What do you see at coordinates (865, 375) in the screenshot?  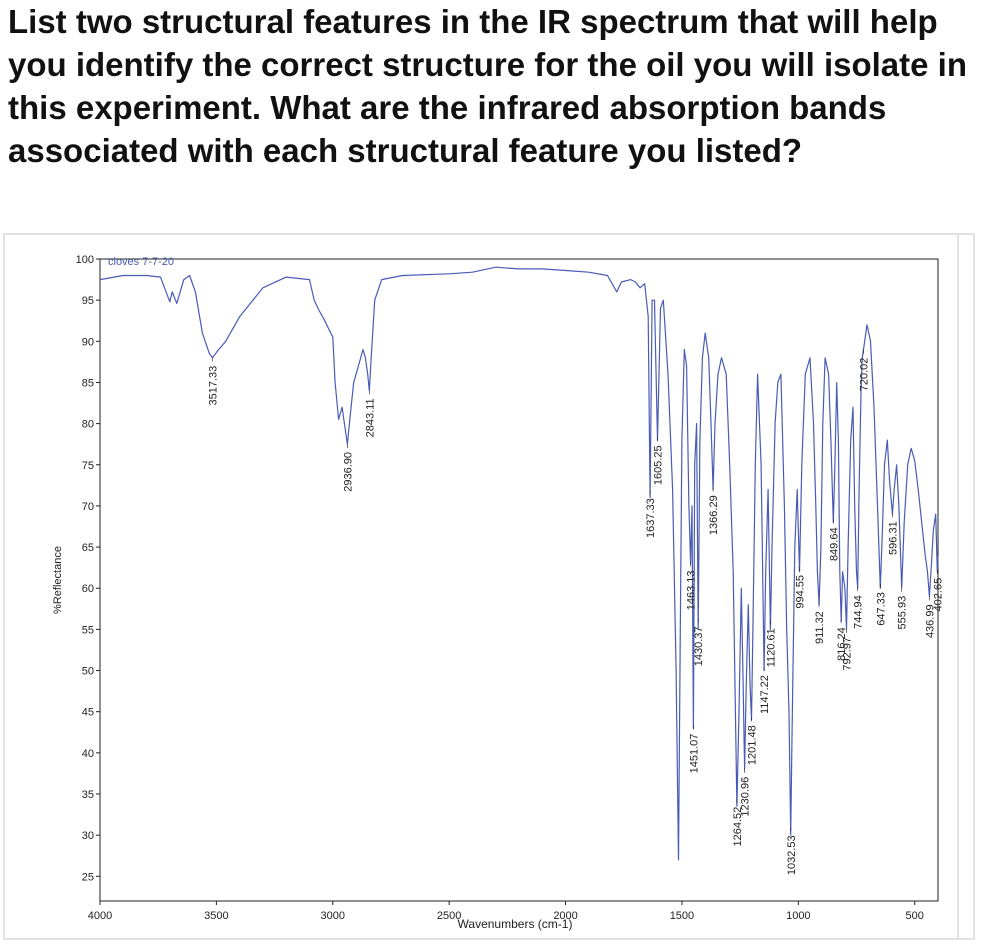 I see `peak-label-720.02: 720.02` at bounding box center [865, 375].